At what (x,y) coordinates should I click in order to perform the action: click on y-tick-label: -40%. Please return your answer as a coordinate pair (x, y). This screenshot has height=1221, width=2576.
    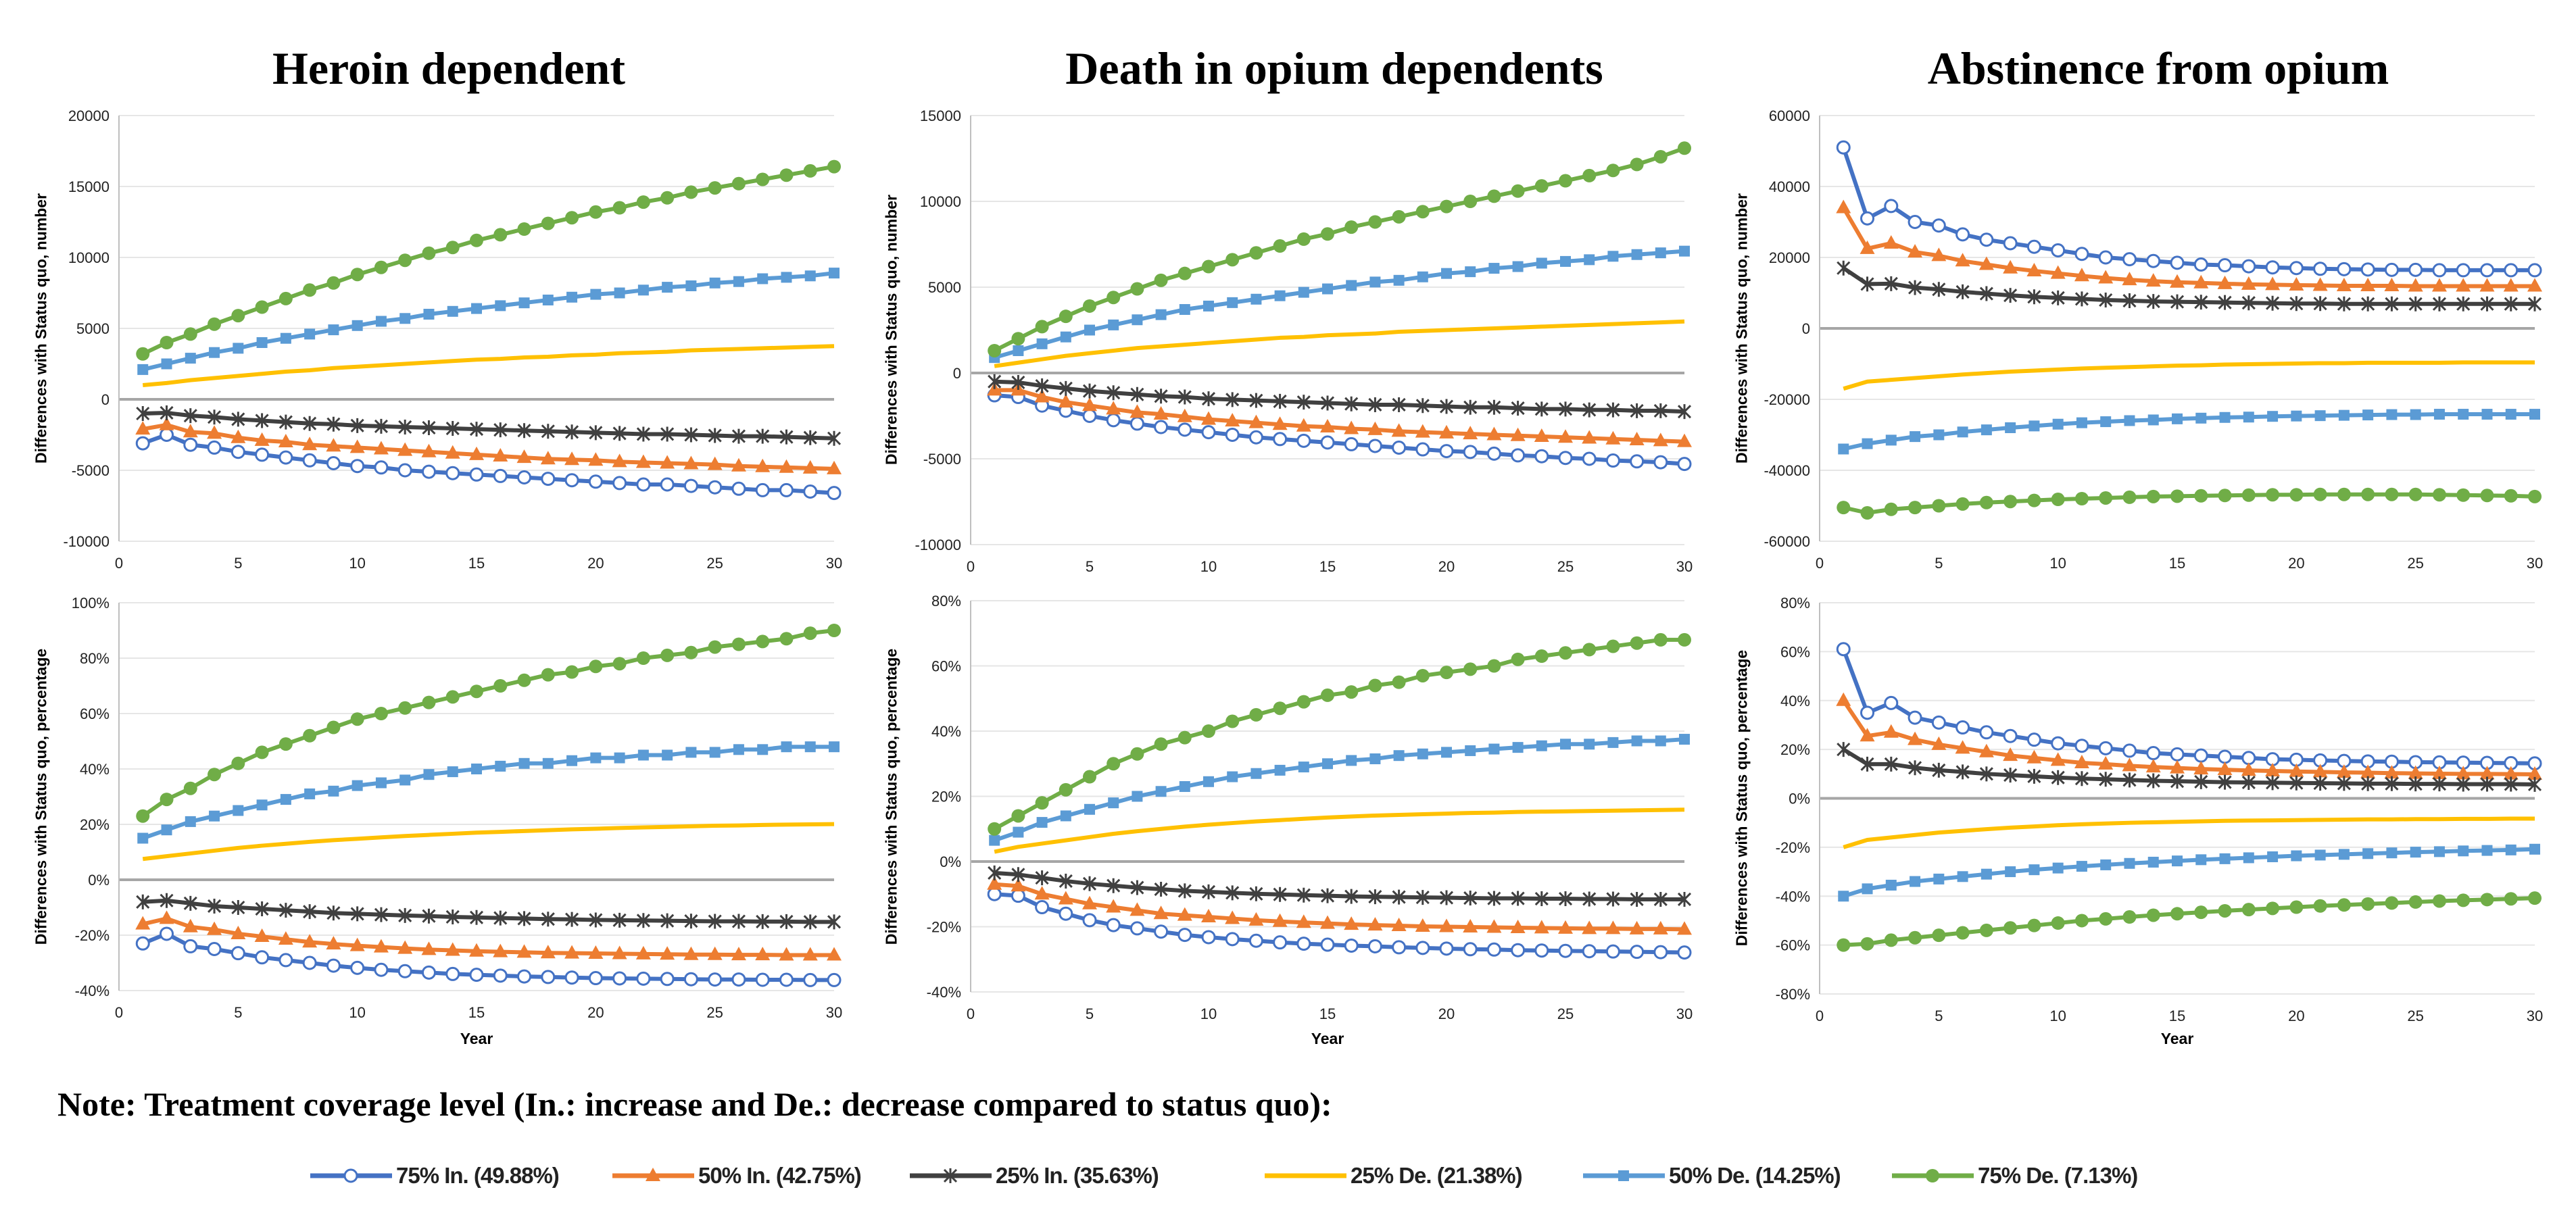
    Looking at the image, I should click on (93, 990).